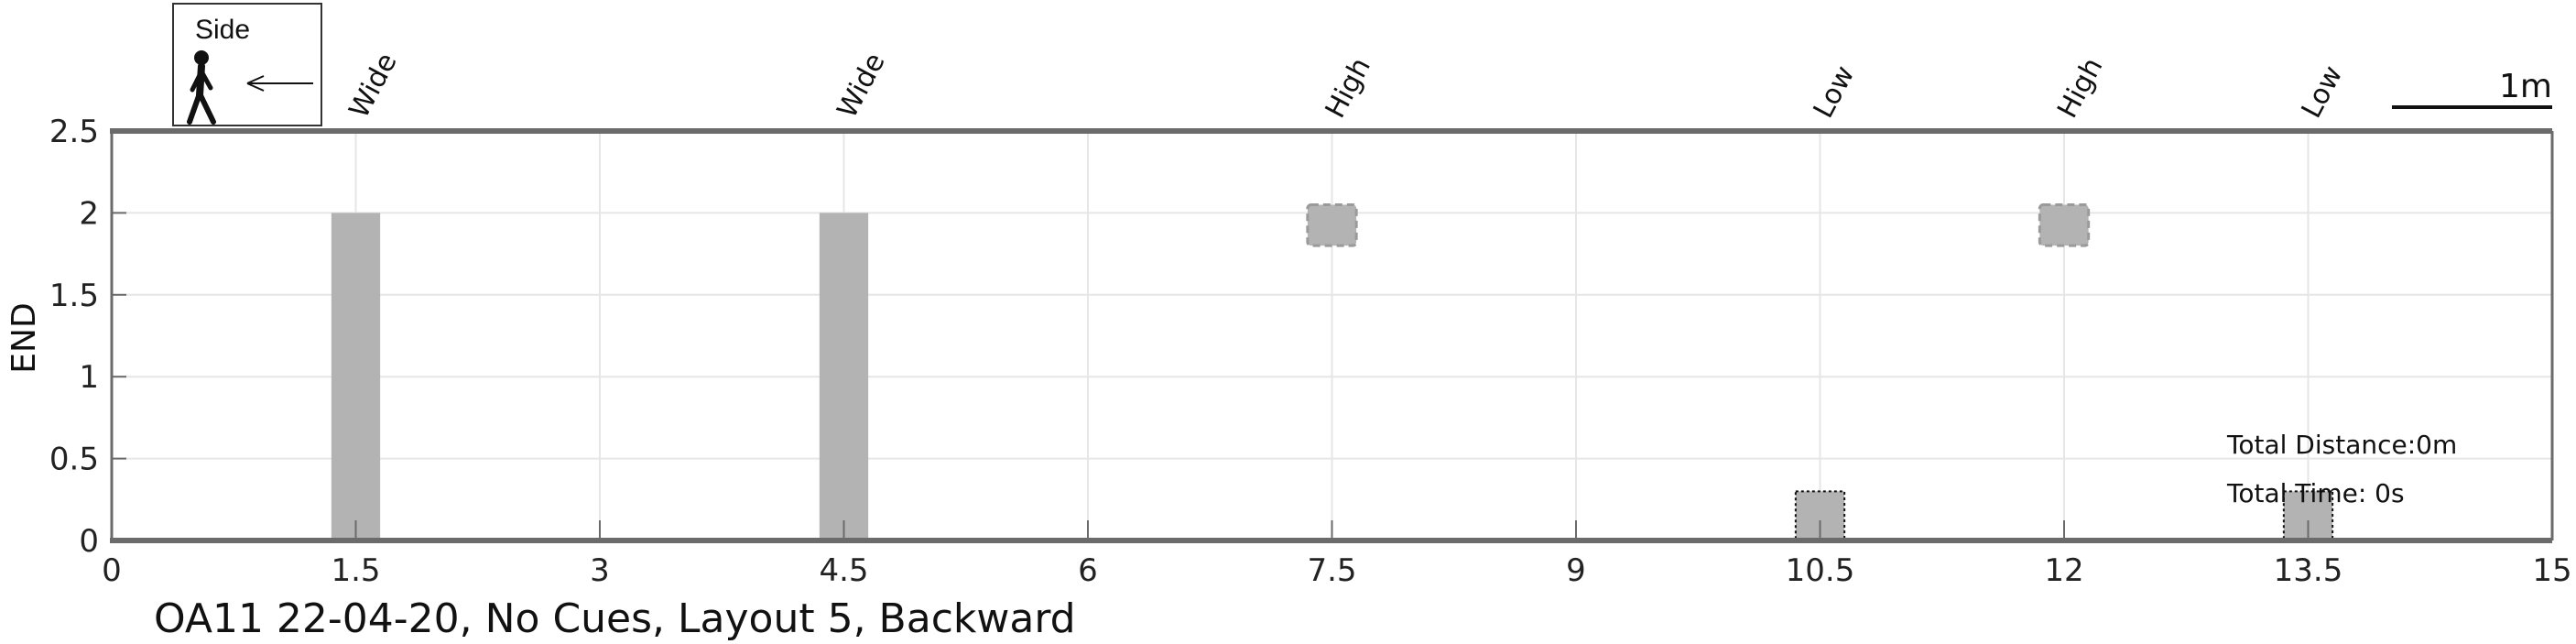 The height and width of the screenshot is (644, 2576). I want to click on legend-label: Side, so click(222, 30).